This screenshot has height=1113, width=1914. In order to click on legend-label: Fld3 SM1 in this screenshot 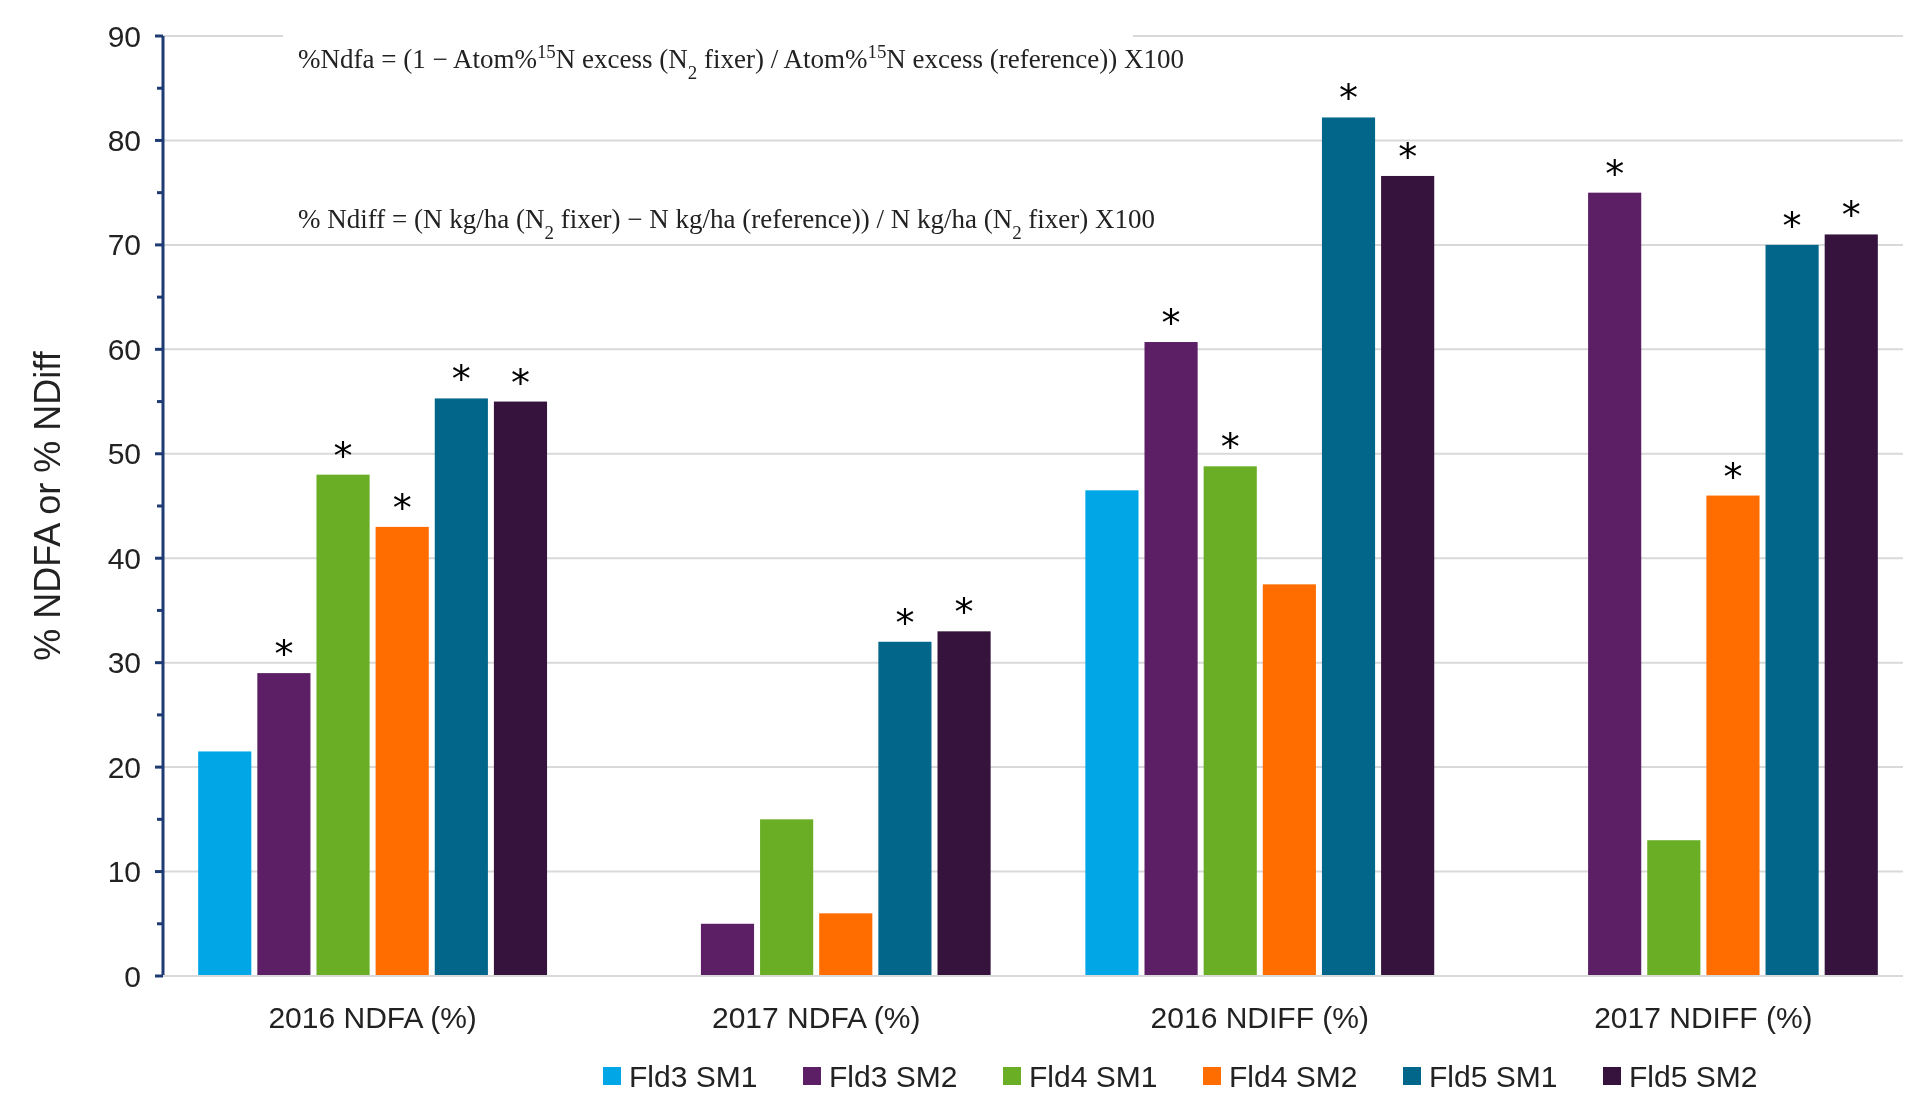, I will do `click(693, 1076)`.